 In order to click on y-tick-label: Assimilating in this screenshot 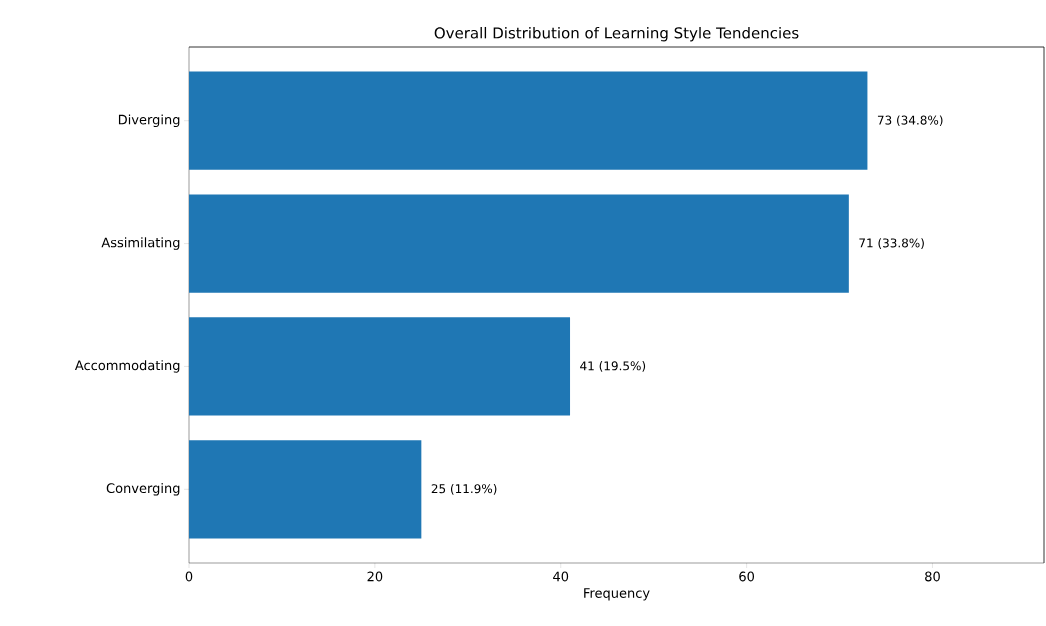, I will do `click(140, 243)`.